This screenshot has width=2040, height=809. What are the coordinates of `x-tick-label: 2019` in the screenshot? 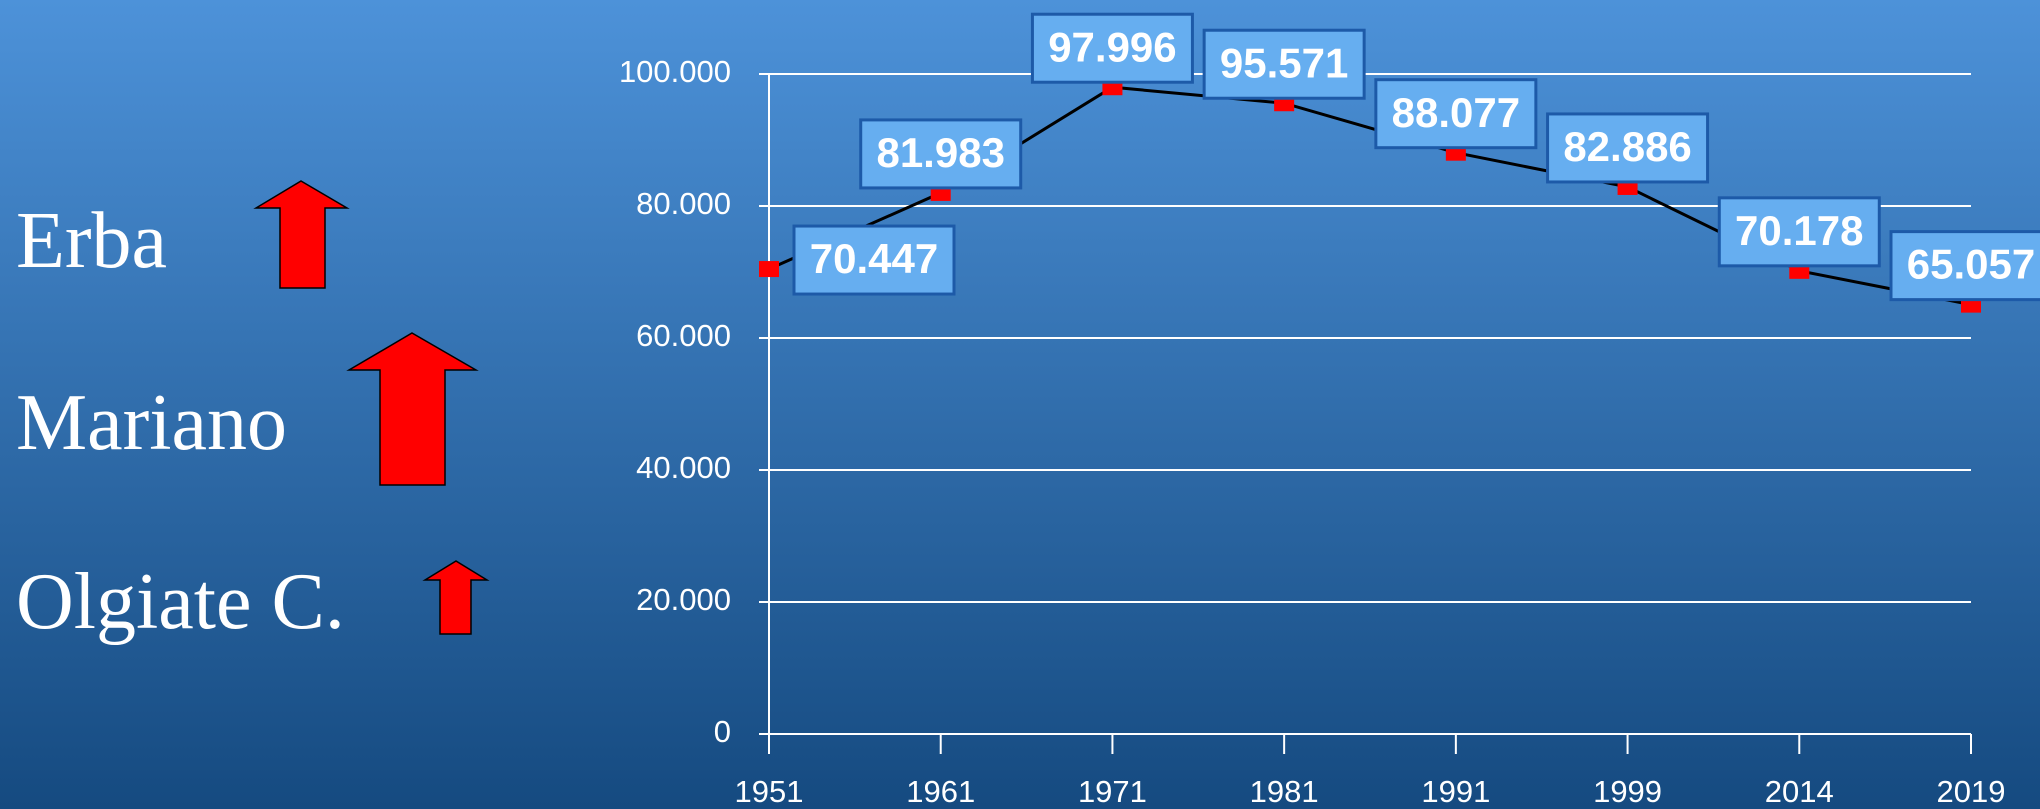 It's located at (1971, 791).